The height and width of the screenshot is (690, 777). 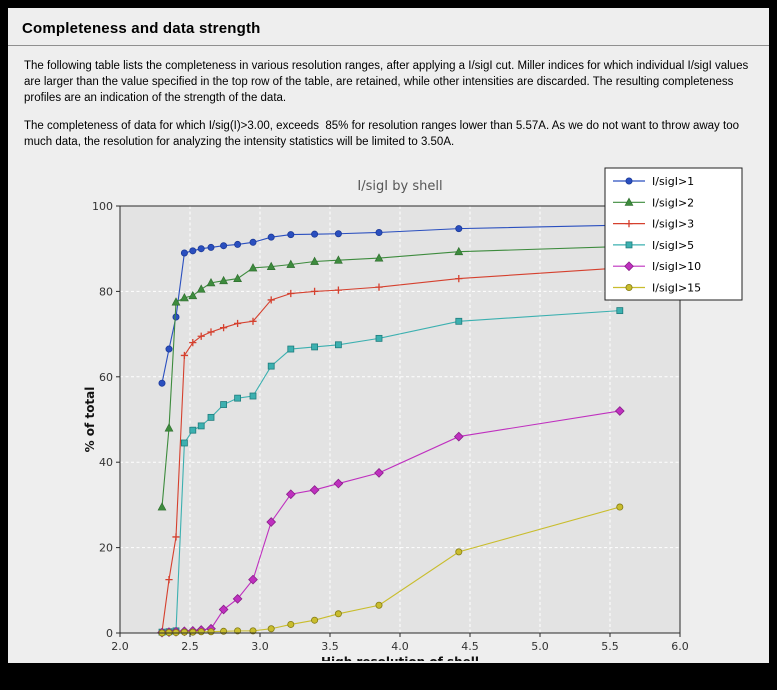 I want to click on svg-text: 5.5, so click(x=610, y=646).